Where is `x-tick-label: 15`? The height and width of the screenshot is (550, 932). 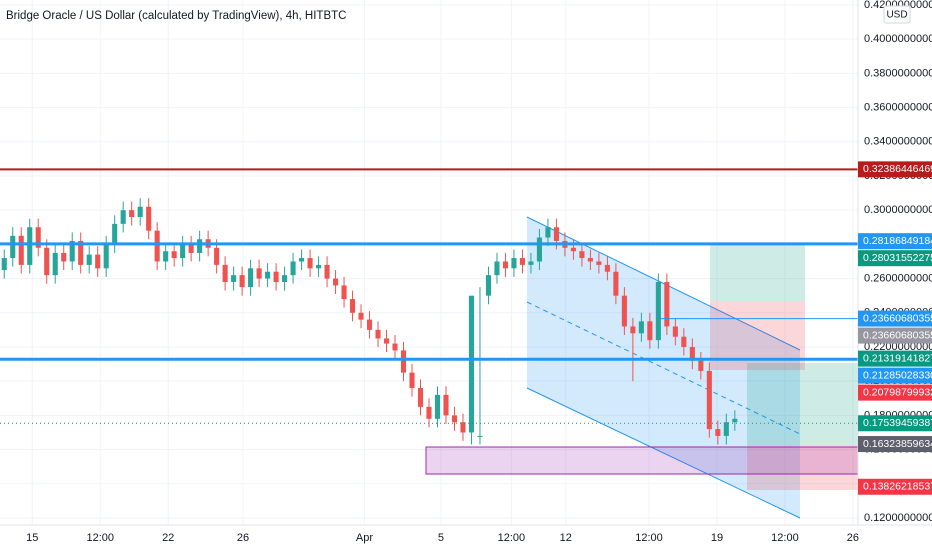 x-tick-label: 15 is located at coordinates (32, 538).